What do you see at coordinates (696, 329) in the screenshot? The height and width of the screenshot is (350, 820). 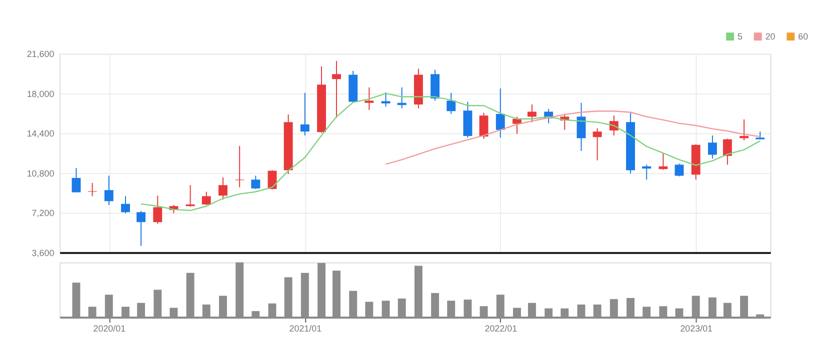 I see `x-tick-label: 2023/01` at bounding box center [696, 329].